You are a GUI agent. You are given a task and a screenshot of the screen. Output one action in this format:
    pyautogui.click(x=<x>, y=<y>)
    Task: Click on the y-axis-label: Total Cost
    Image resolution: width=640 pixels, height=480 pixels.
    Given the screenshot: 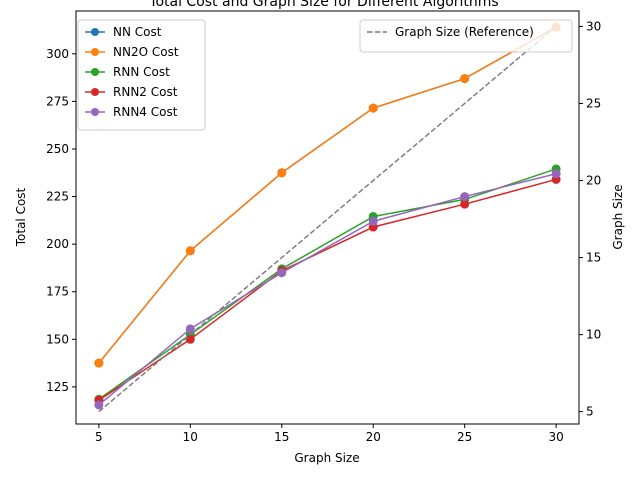 What is the action you would take?
    pyautogui.click(x=21, y=217)
    